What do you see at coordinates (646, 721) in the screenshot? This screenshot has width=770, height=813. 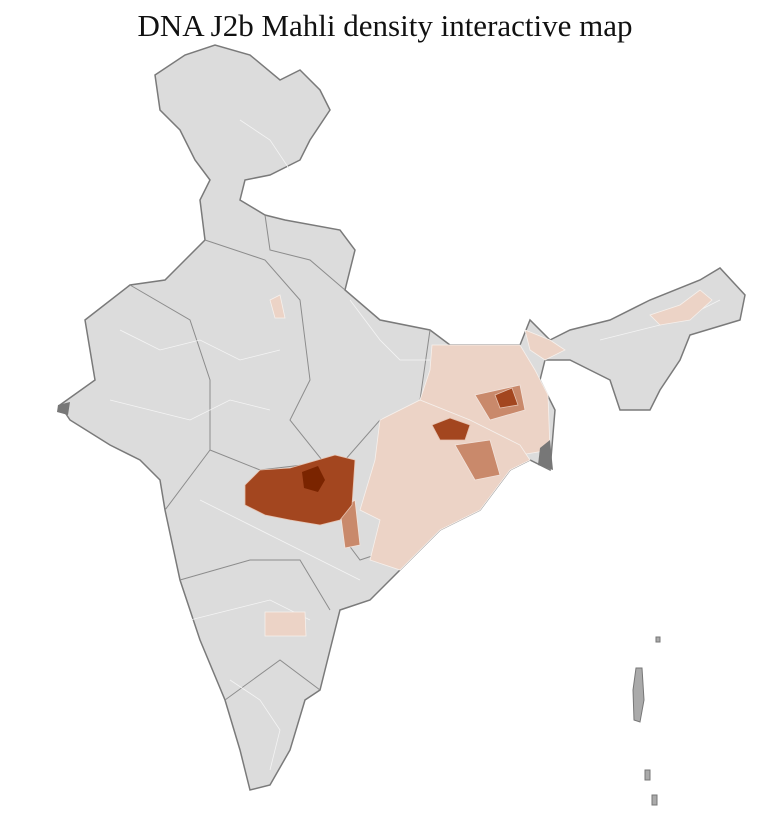 I see `islands` at bounding box center [646, 721].